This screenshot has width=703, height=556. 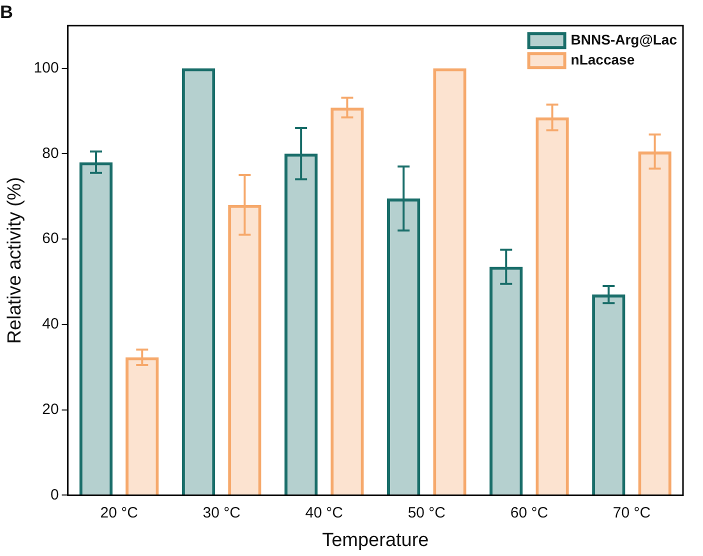 What do you see at coordinates (529, 513) in the screenshot?
I see `x-tick-label: 60 °C` at bounding box center [529, 513].